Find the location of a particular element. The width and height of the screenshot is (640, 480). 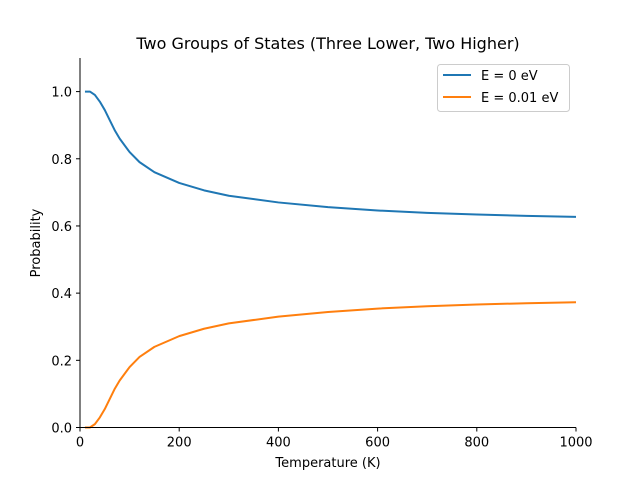

legend-box is located at coordinates (503, 88).